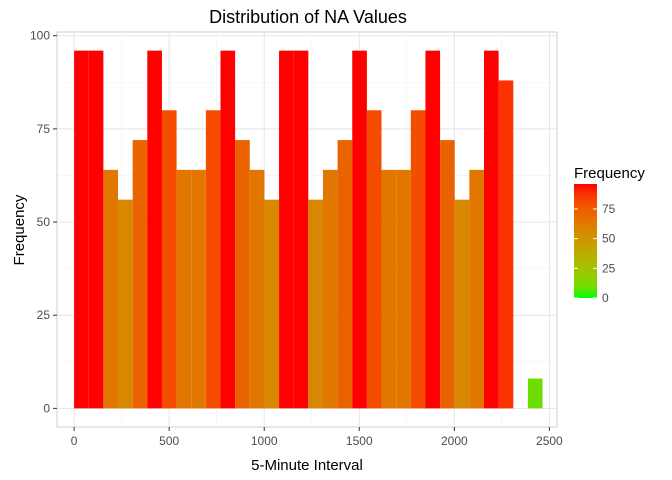 The width and height of the screenshot is (672, 480). What do you see at coordinates (74, 441) in the screenshot?
I see `x-tick-label: 0` at bounding box center [74, 441].